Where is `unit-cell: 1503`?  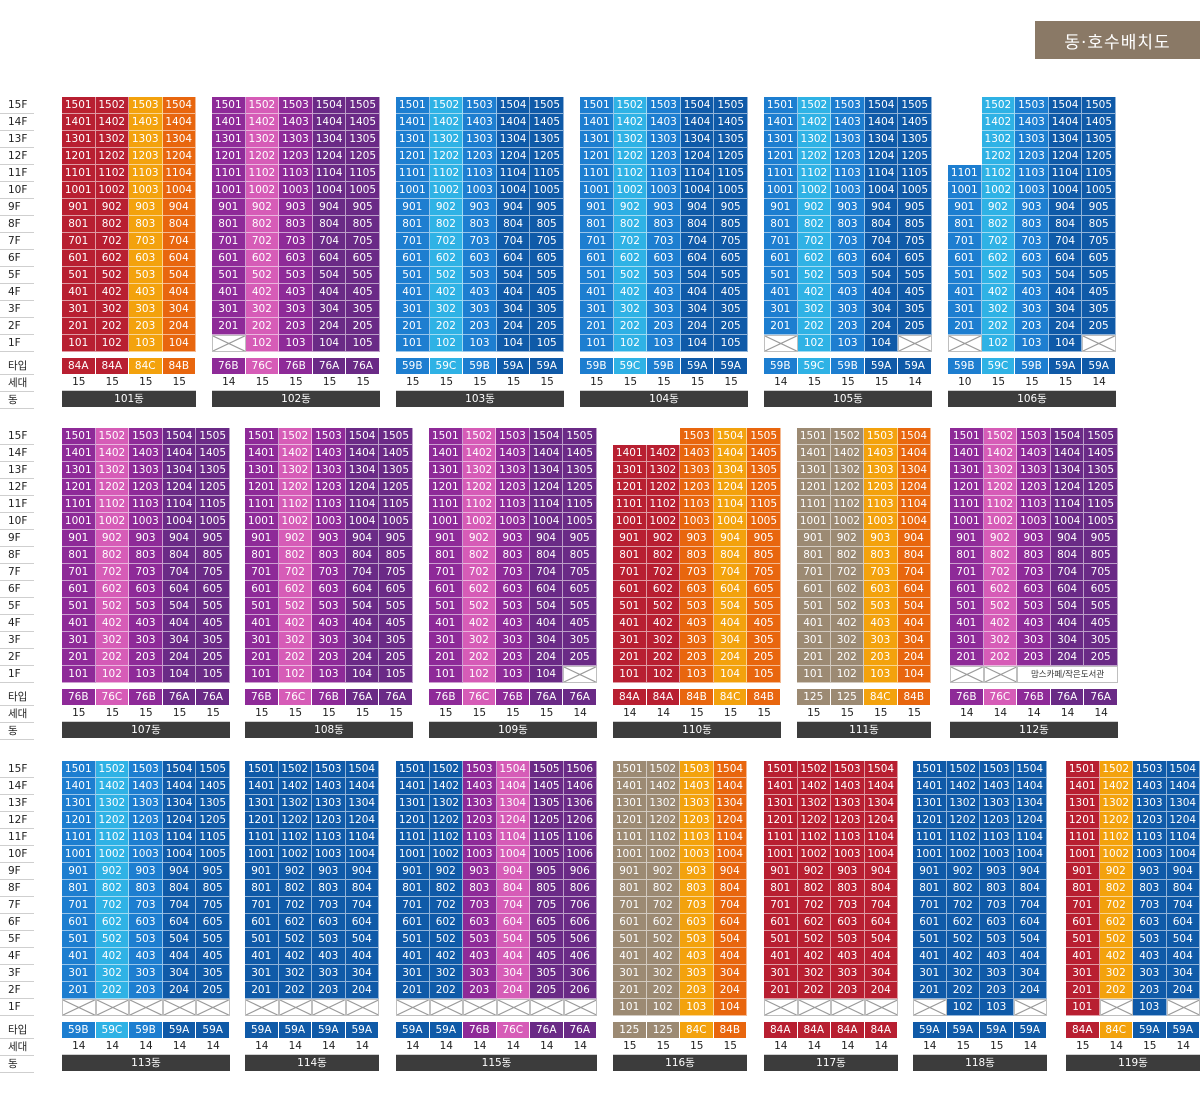 unit-cell: 1503 is located at coordinates (146, 436).